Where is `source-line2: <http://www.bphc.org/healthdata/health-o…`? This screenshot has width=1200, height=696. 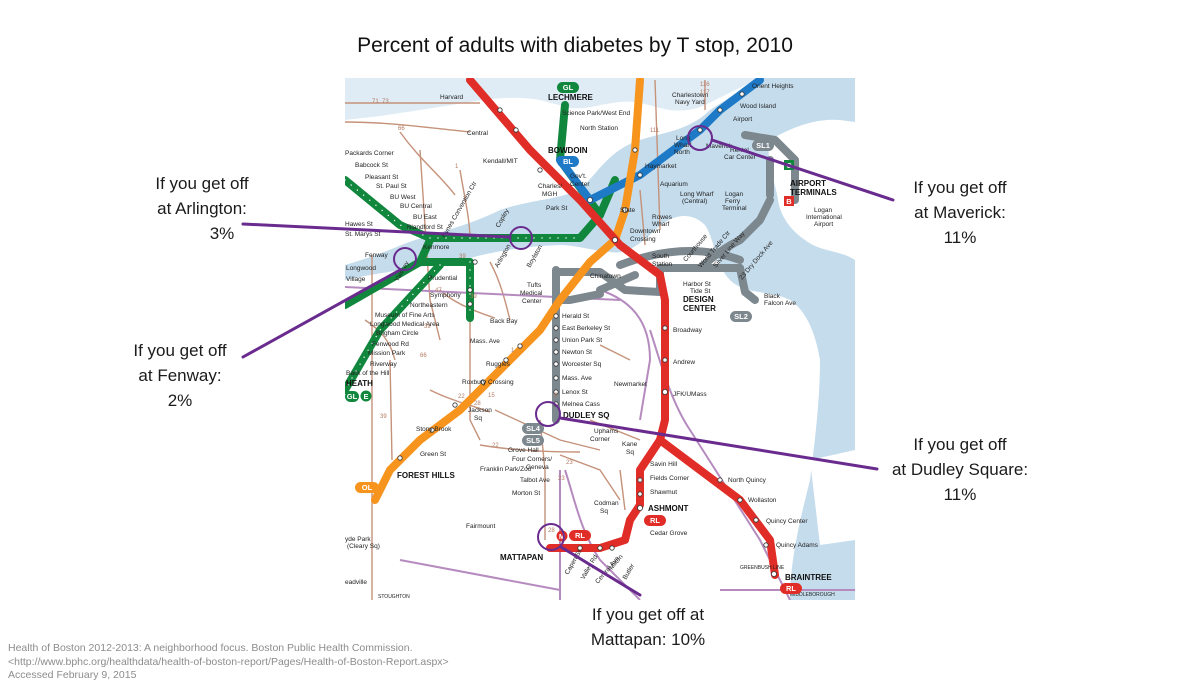
source-line2: <http://www.bphc.org/healthdata/health-o… is located at coordinates (228, 661).